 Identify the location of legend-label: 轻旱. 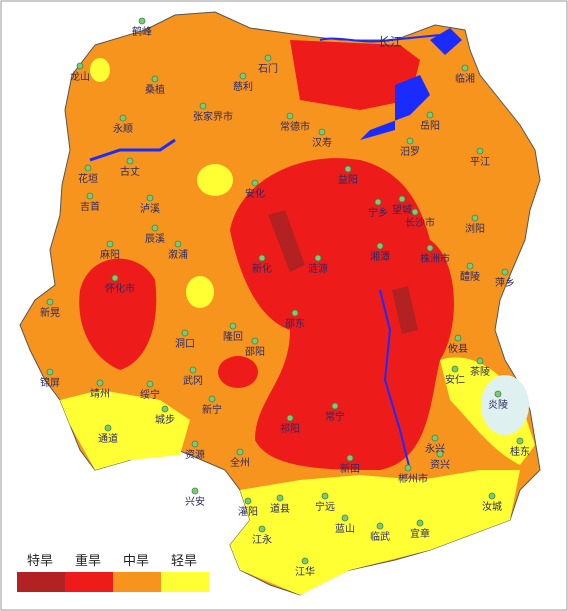
(184, 561).